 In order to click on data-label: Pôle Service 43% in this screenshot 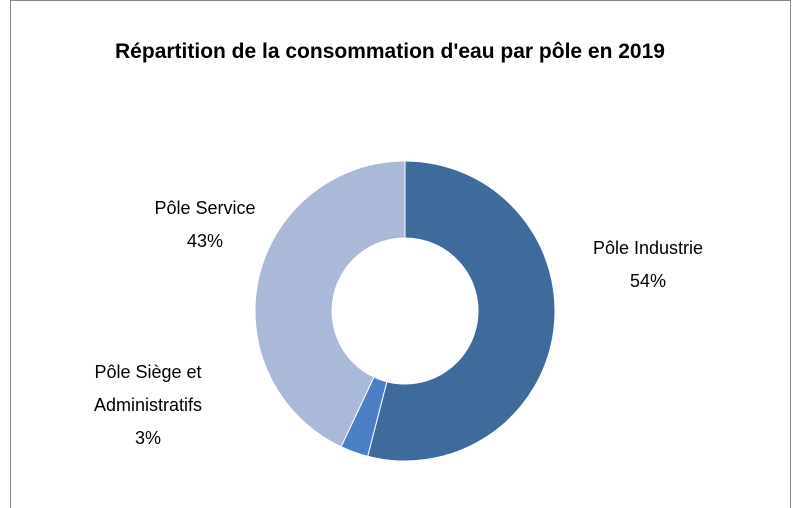, I will do `click(205, 225)`.